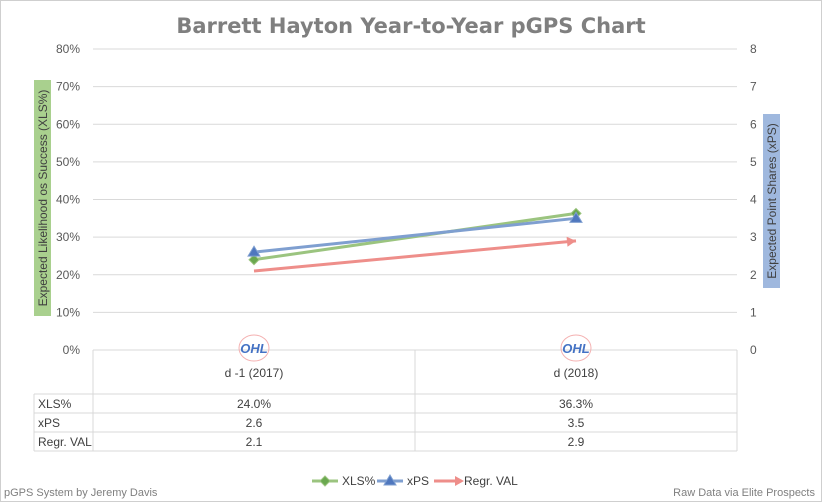  I want to click on legend-item: Regr. VAL, so click(476, 481).